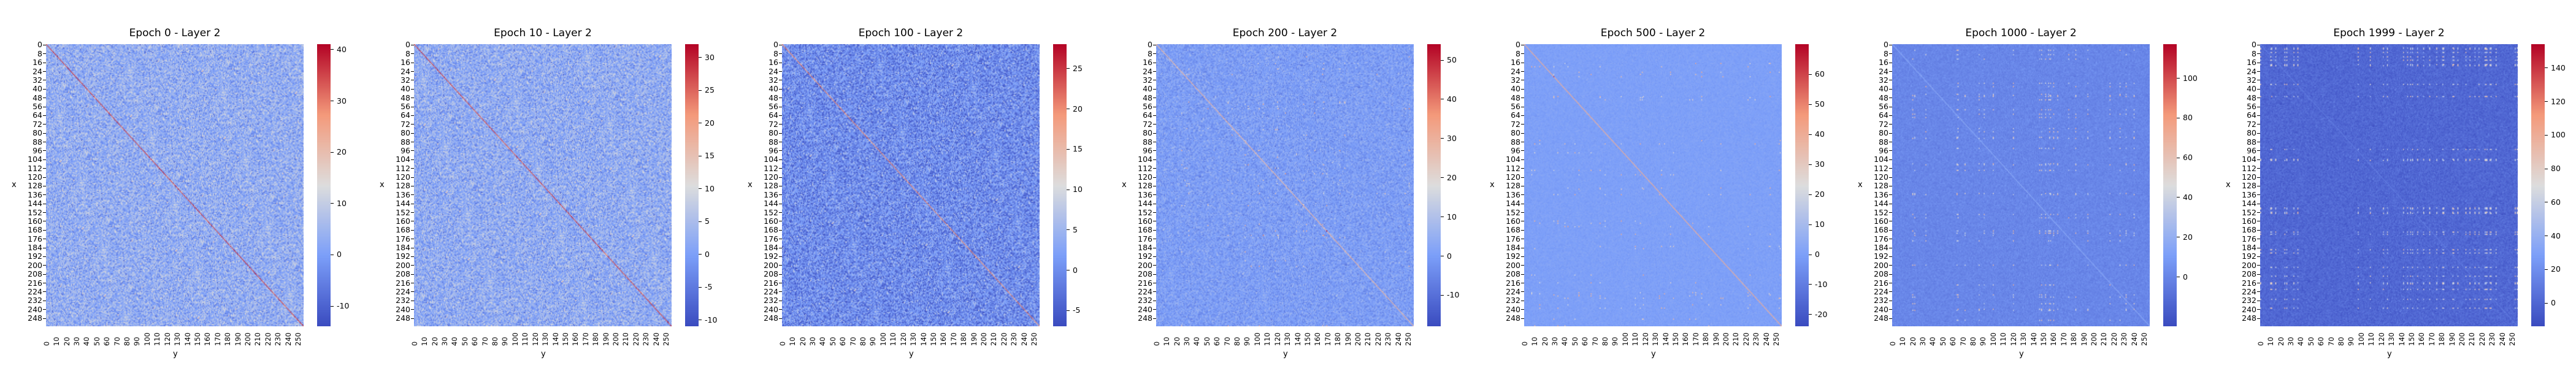  Describe the element at coordinates (1883, 71) in the screenshot. I see `y-tick-label: 24` at that location.